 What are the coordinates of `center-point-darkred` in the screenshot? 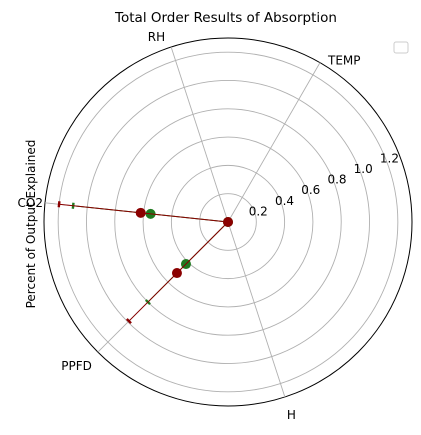 It's located at (228, 222).